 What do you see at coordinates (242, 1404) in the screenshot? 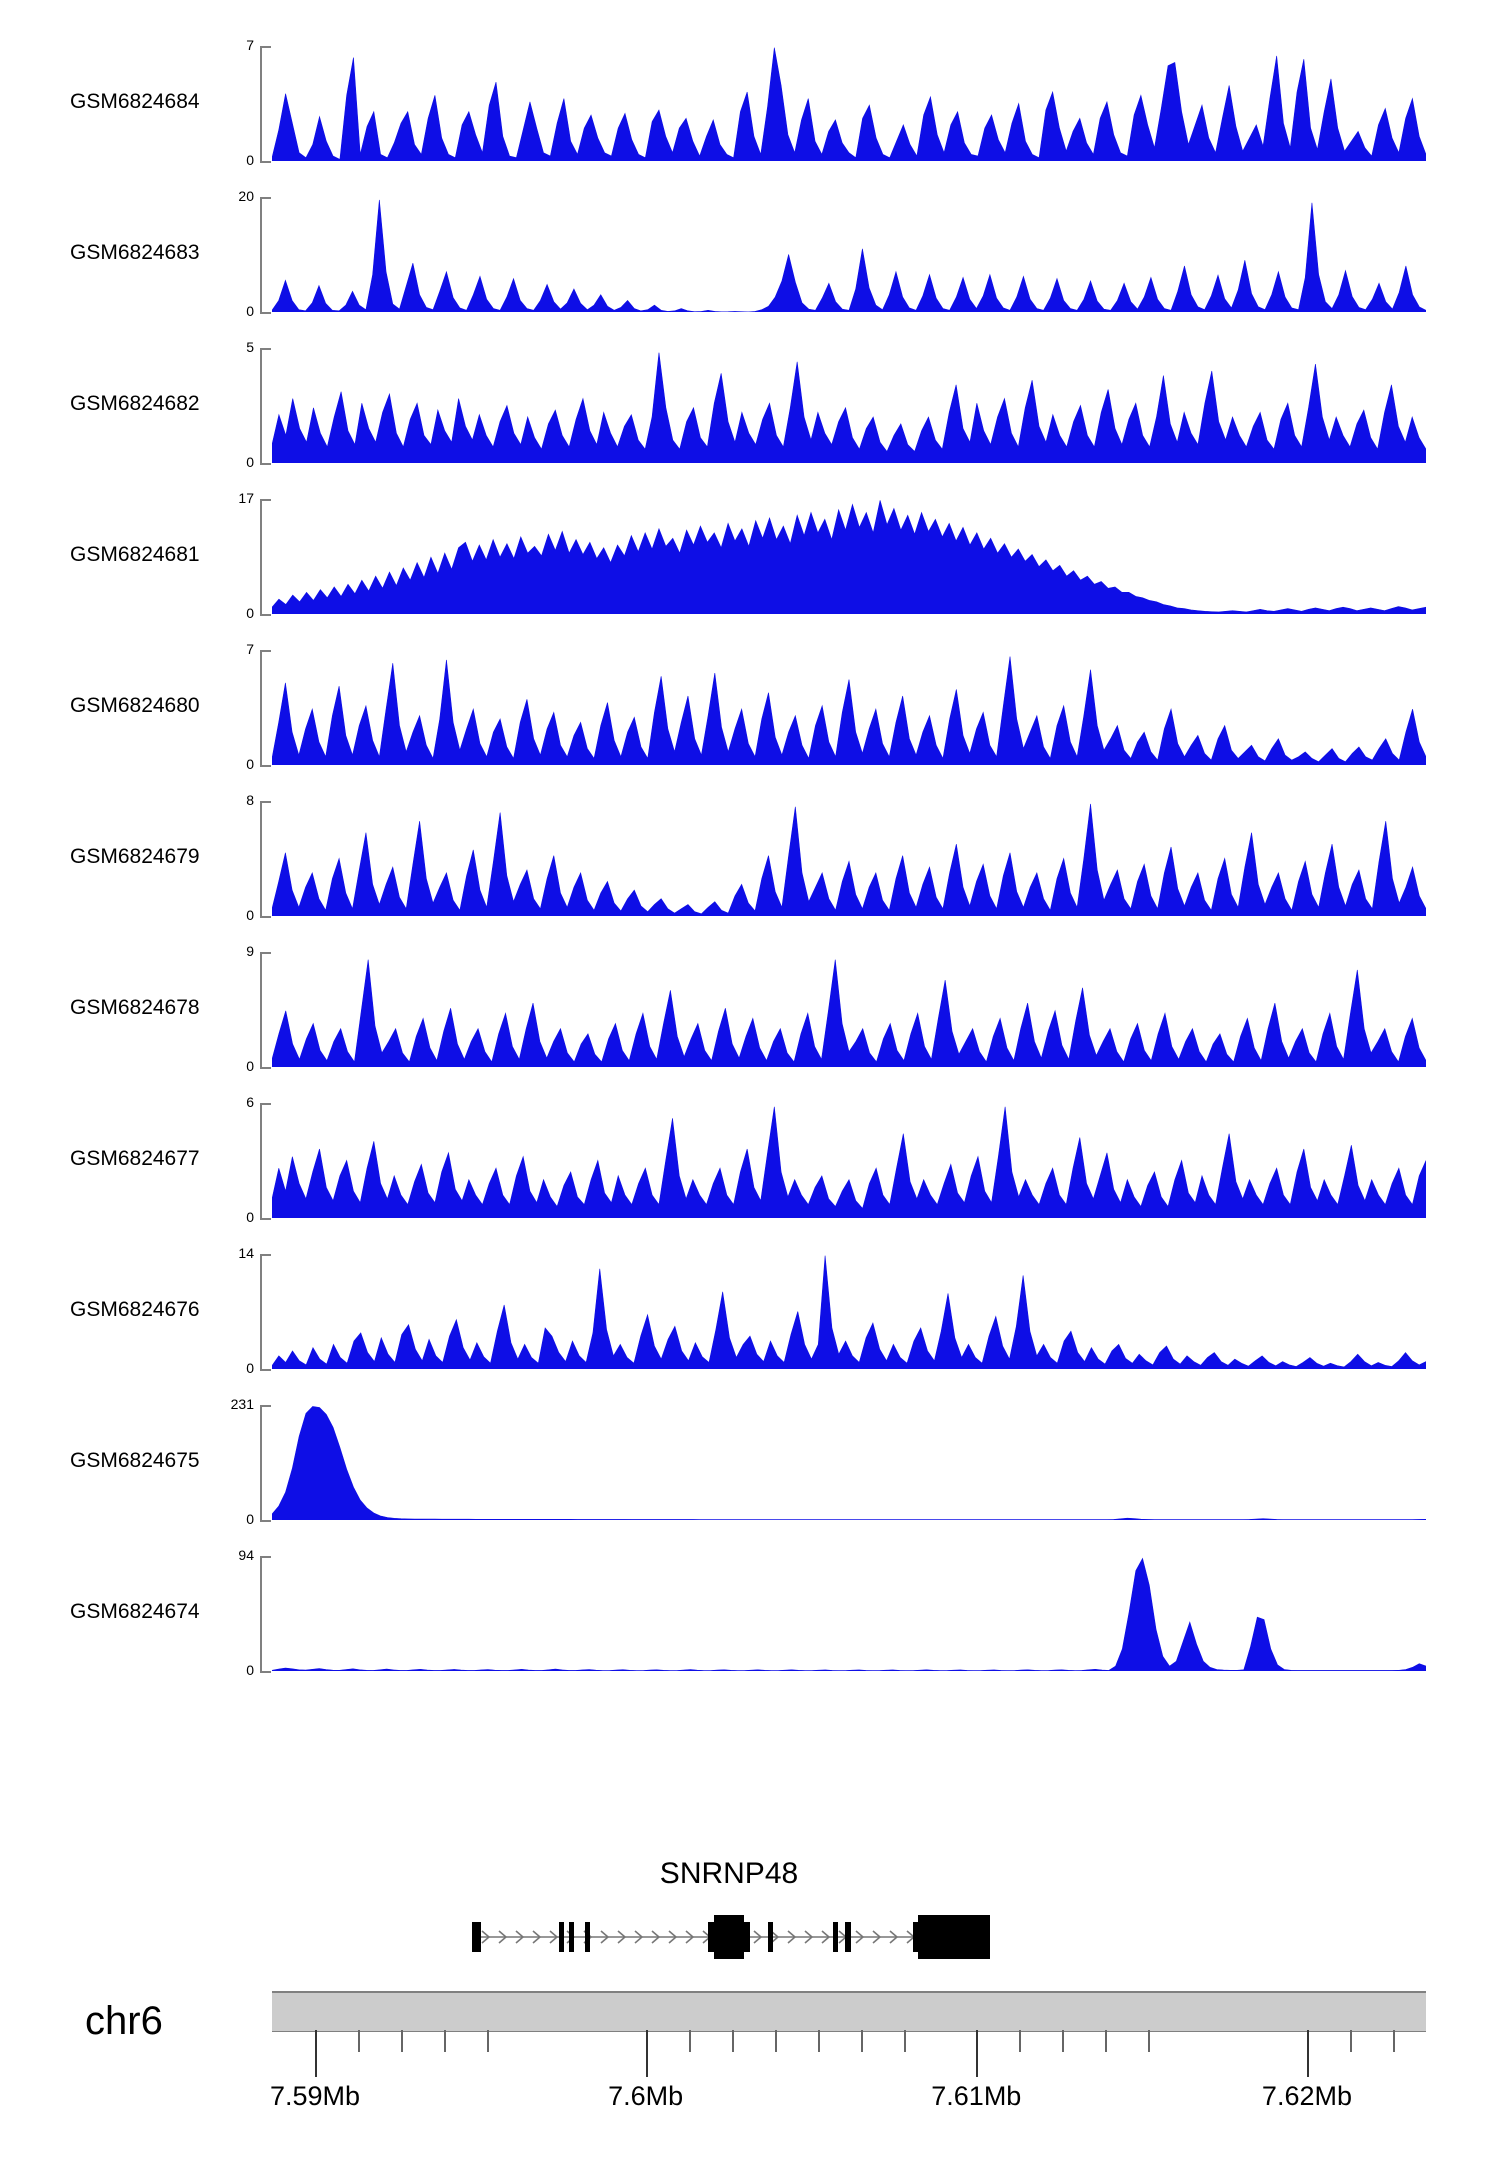
I see `y-axis-max-label: 231` at bounding box center [242, 1404].